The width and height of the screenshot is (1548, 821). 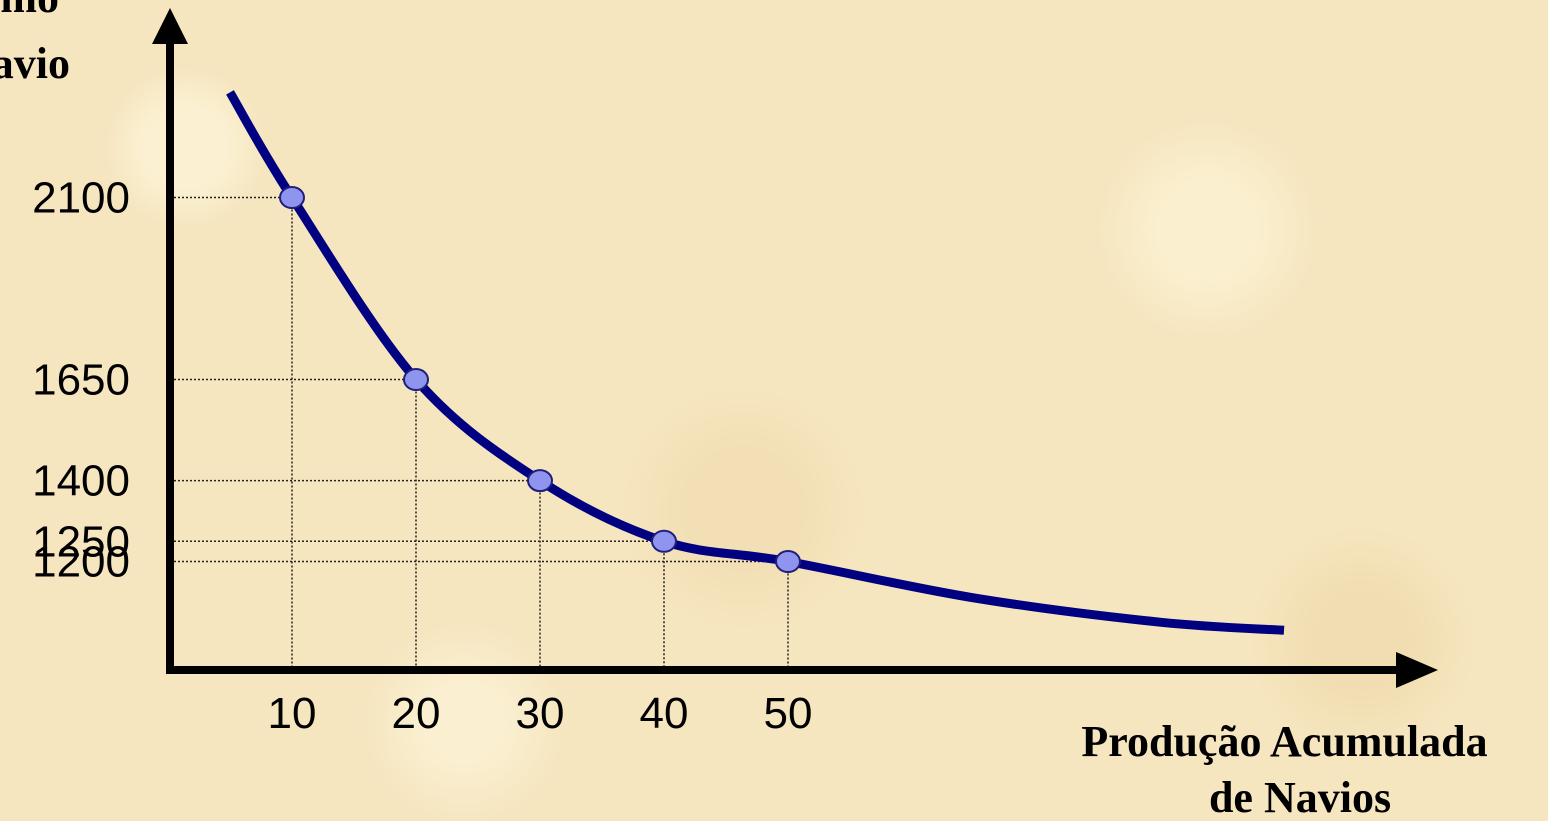 I want to click on x-axis-title-line-2: de Navios, so click(x=1300, y=797).